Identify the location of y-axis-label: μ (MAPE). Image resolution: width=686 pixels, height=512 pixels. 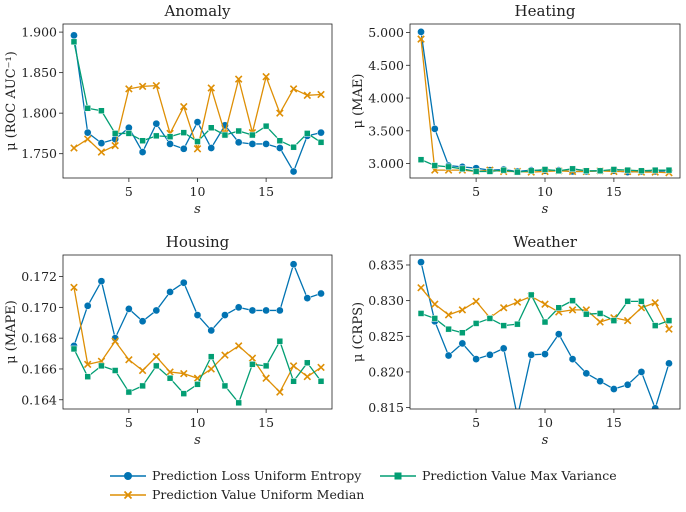
(11, 332).